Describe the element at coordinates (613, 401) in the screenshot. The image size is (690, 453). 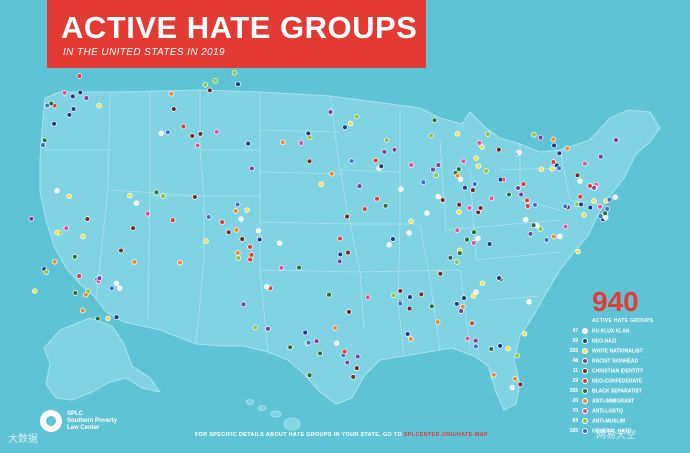
I see `legend-item-label: ANTI-IMMIGRANT` at that location.